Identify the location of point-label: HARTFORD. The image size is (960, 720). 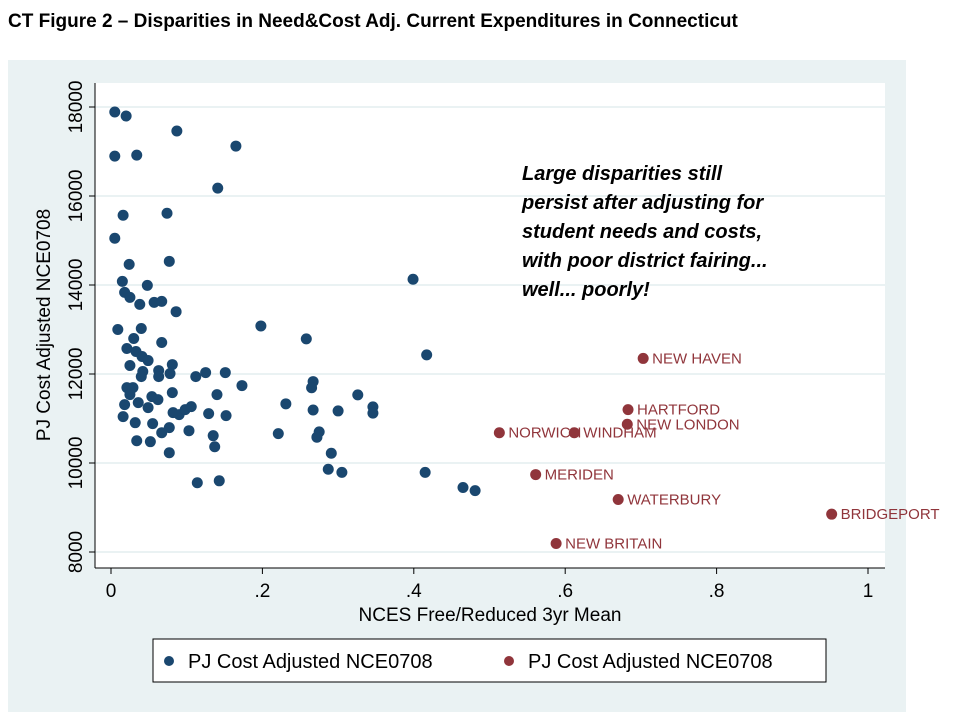
(678, 410).